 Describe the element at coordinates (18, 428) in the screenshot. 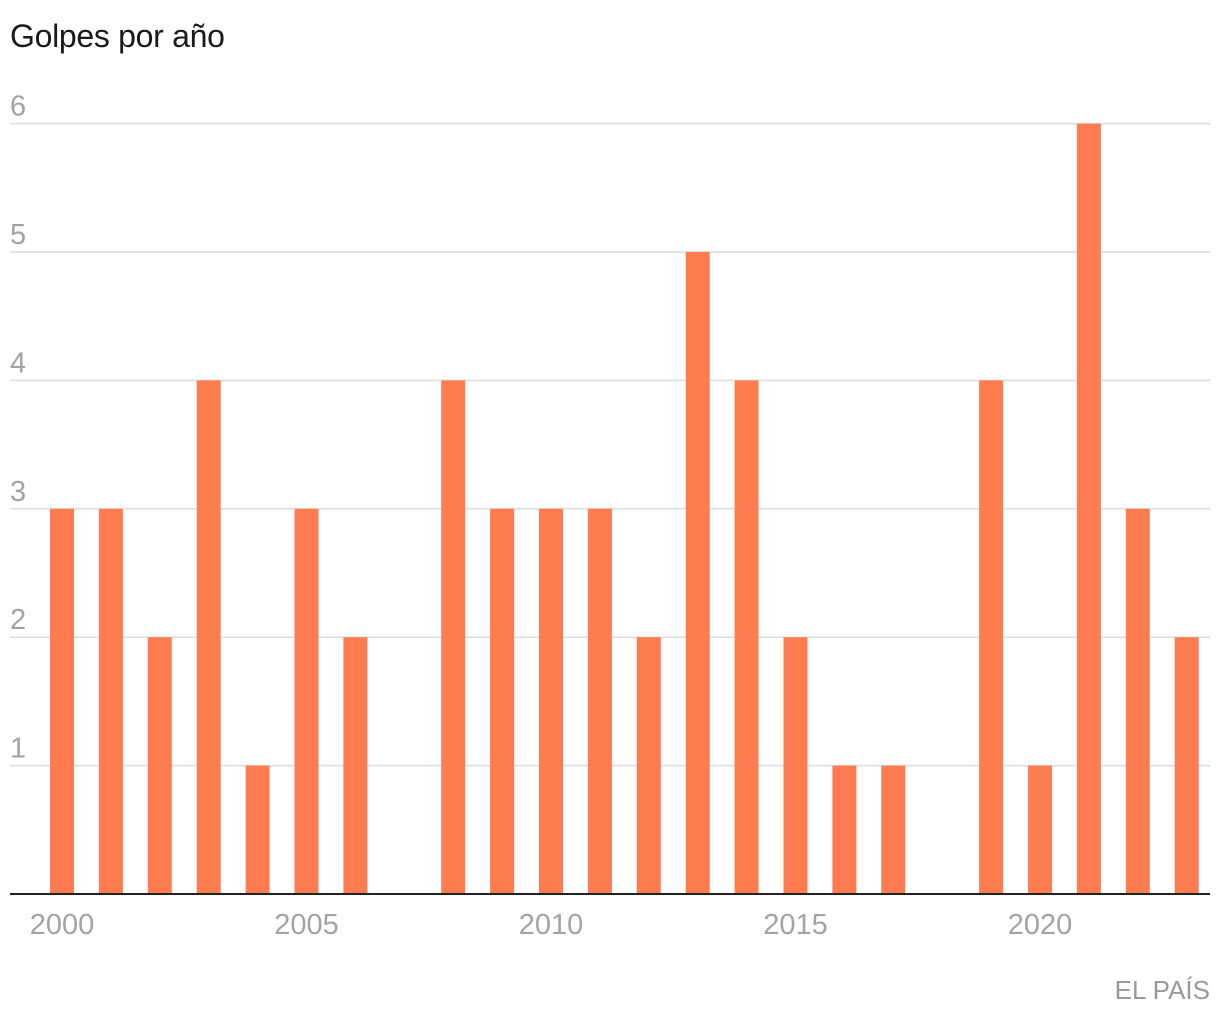

I see `y-axis-tick-labels: 1 2 3 4 5 6` at that location.